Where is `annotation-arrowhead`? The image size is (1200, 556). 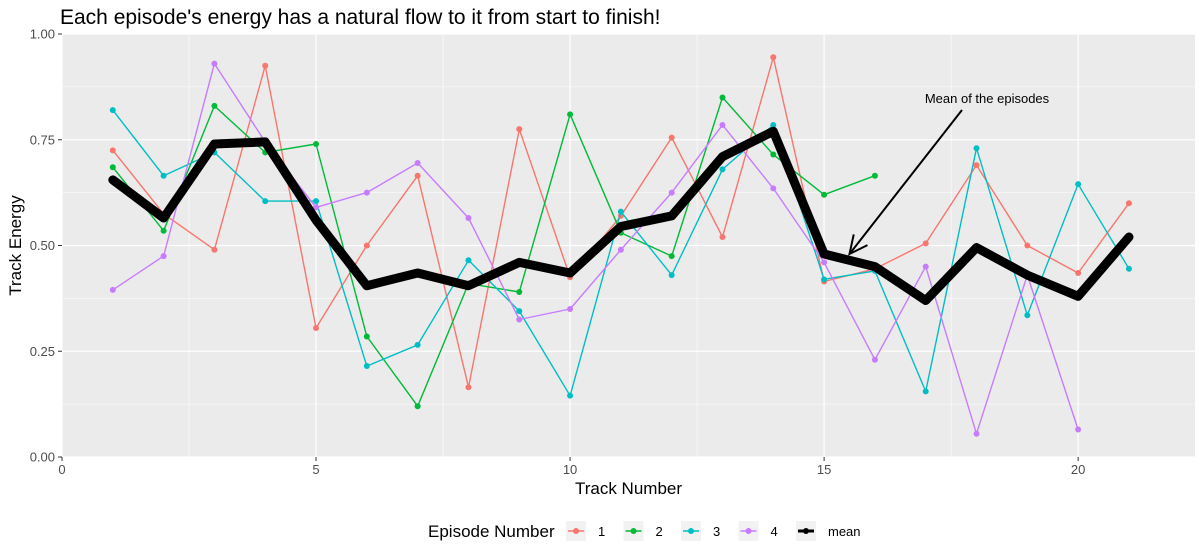
annotation-arrowhead is located at coordinates (858, 245).